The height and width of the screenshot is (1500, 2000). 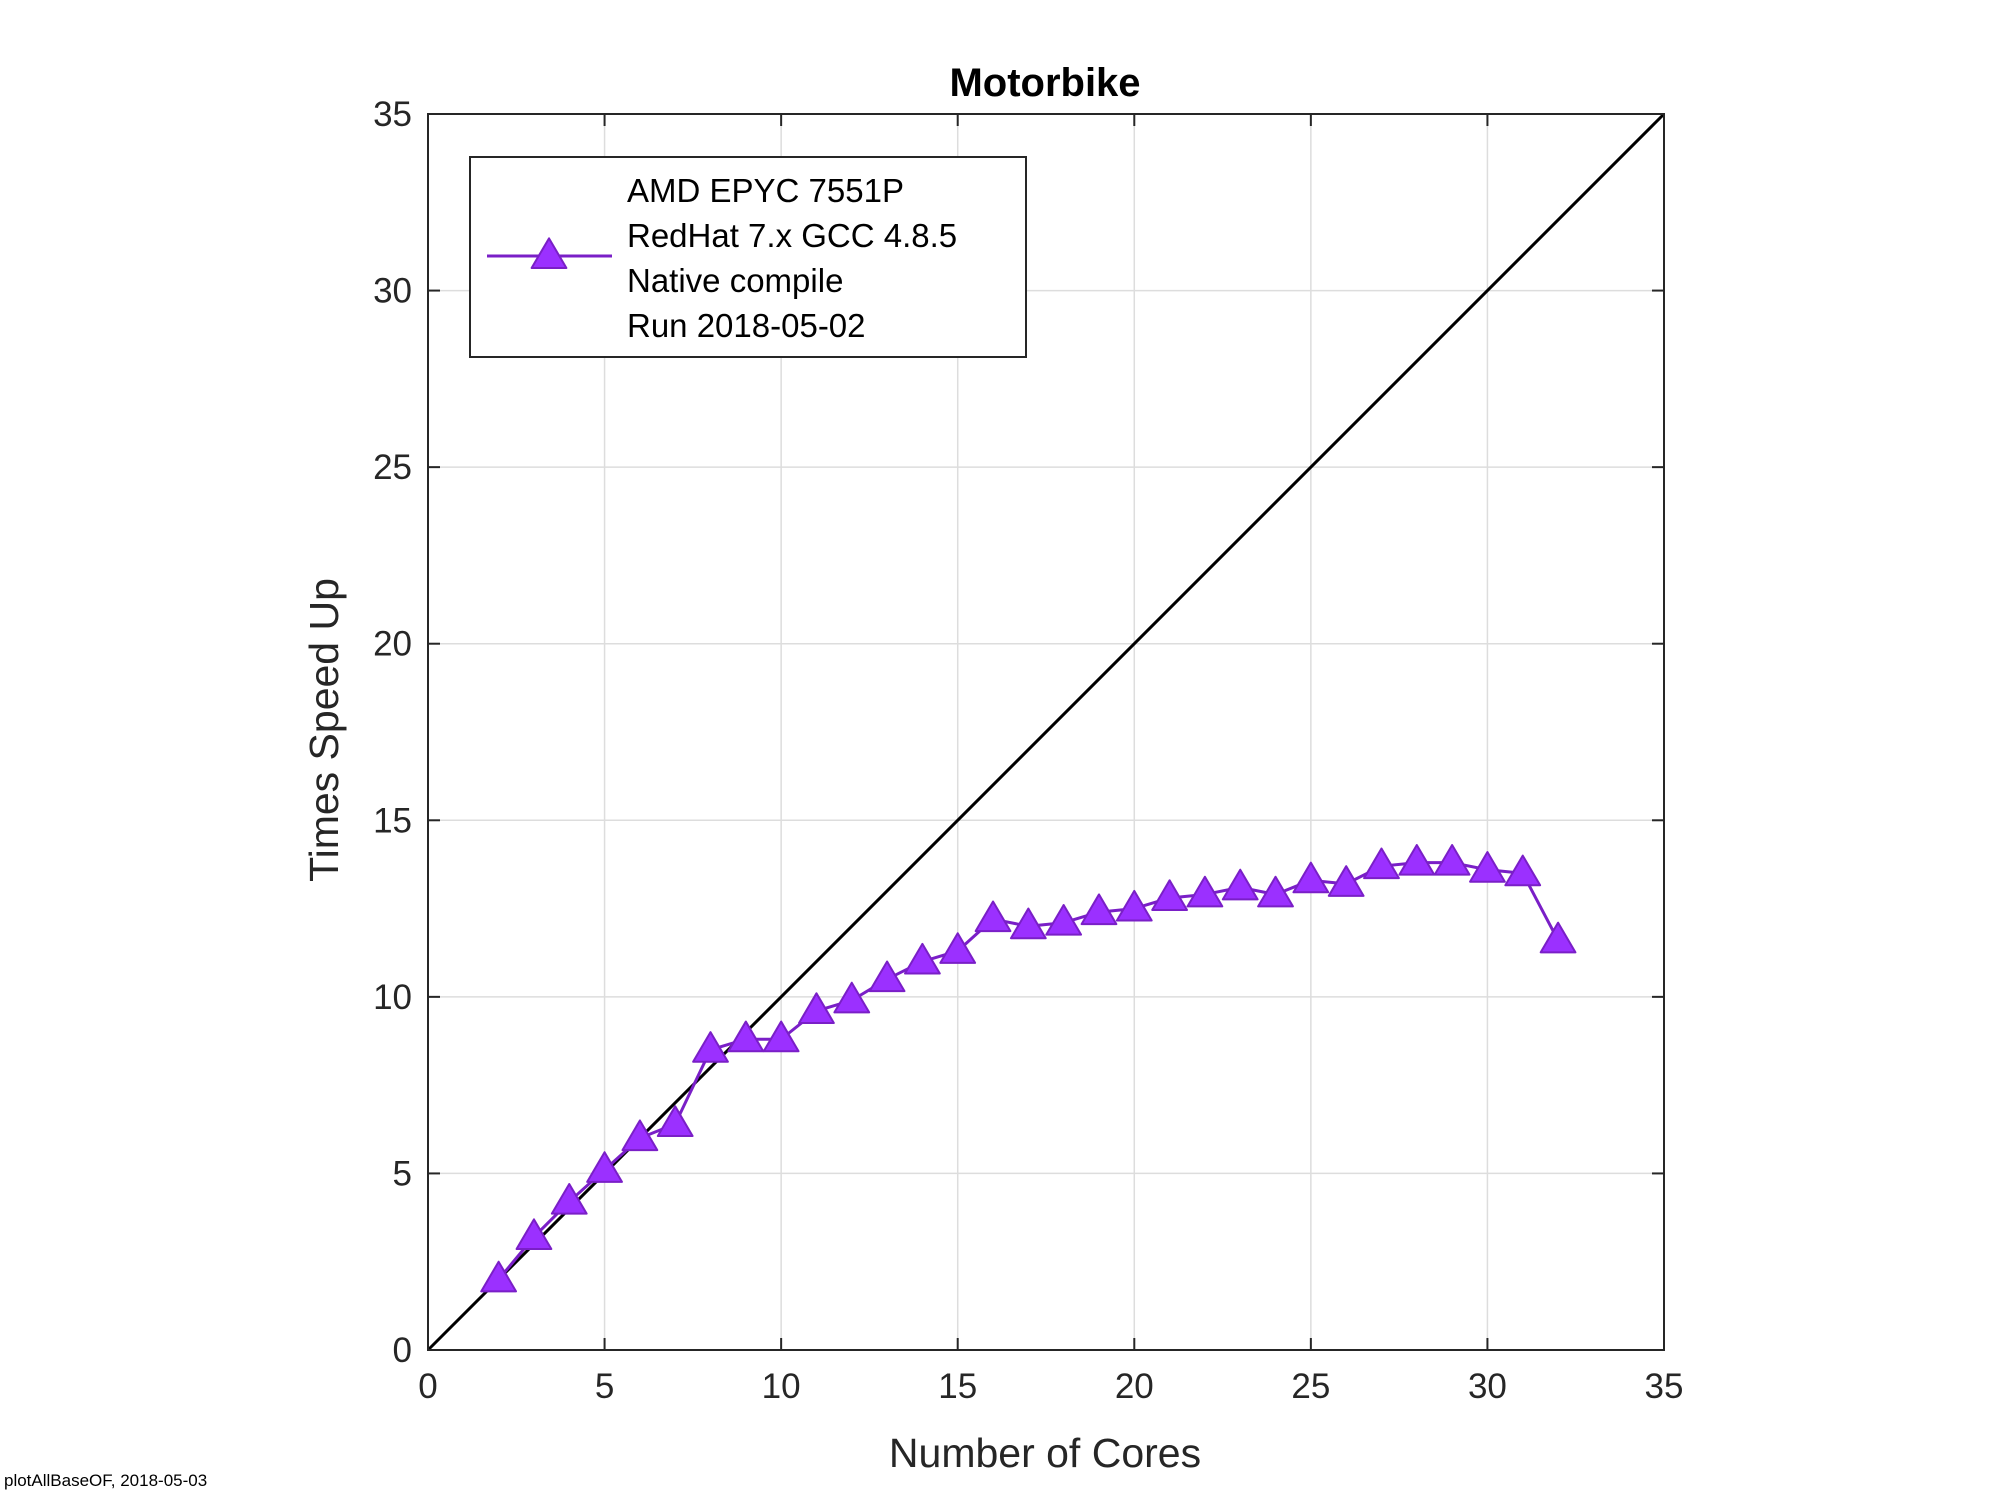 I want to click on legend-line-2: RedHat 7.x GCC 4.8.5, so click(x=792, y=235).